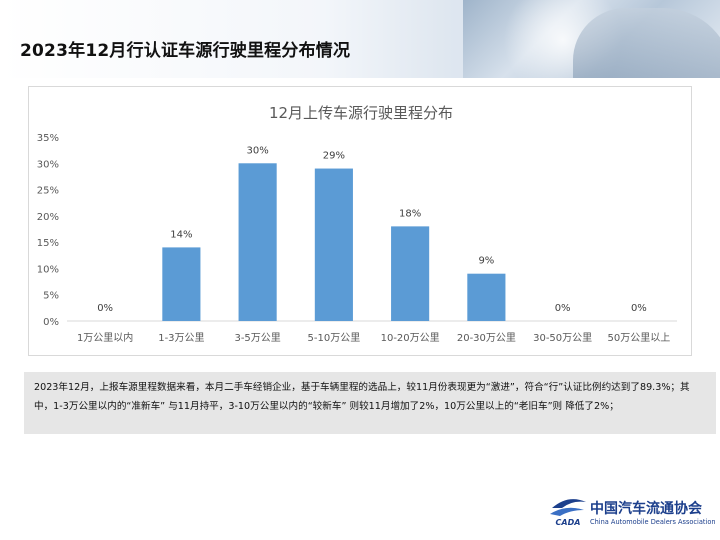 This screenshot has height=540, width=720. What do you see at coordinates (48, 191) in the screenshot?
I see `y-tick-label: 25%` at bounding box center [48, 191].